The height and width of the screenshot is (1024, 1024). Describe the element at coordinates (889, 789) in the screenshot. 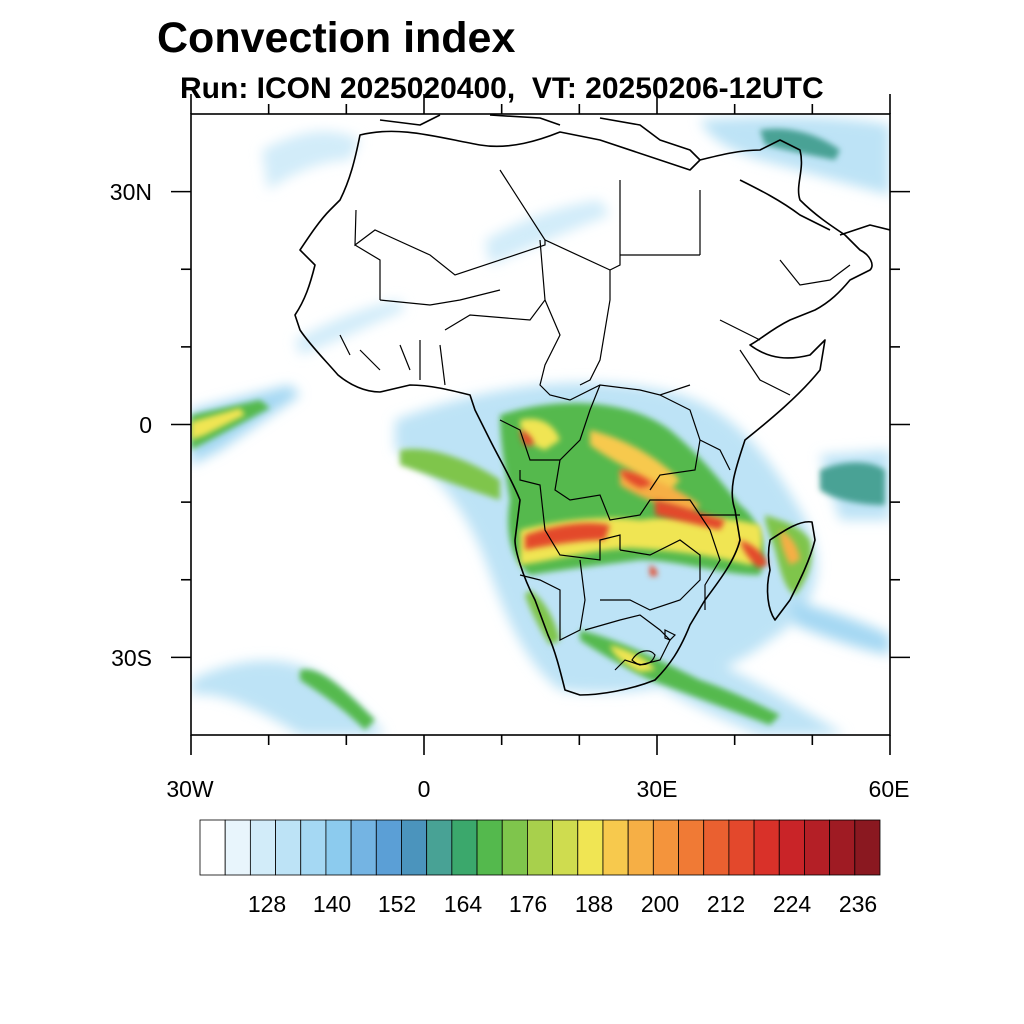

I see `x-tick-label-60e: 60E` at that location.